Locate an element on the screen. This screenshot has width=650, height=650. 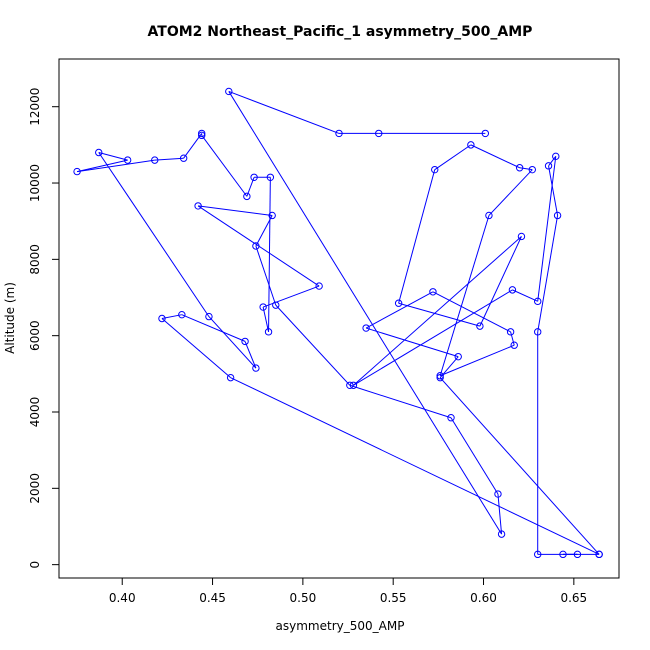
y-tick-label: 2000 is located at coordinates (35, 488).